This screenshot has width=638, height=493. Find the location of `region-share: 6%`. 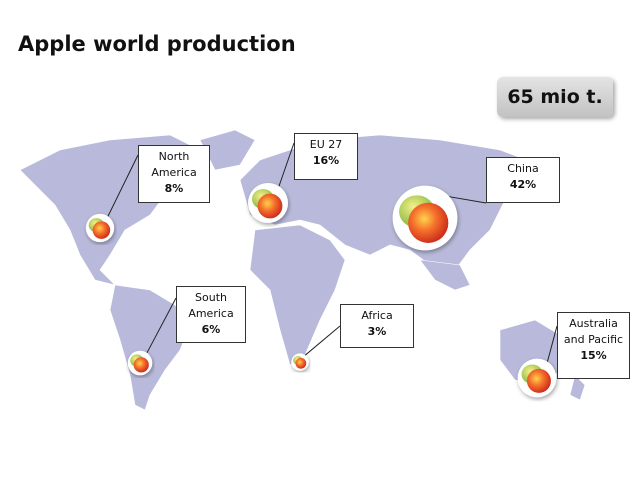

region-share: 6% is located at coordinates (211, 329).